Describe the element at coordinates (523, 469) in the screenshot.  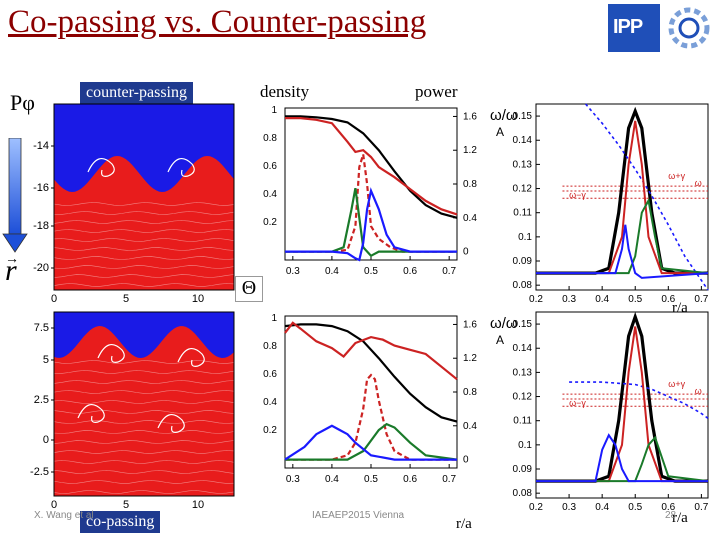
I see `y-tick-label: 0.09` at that location.